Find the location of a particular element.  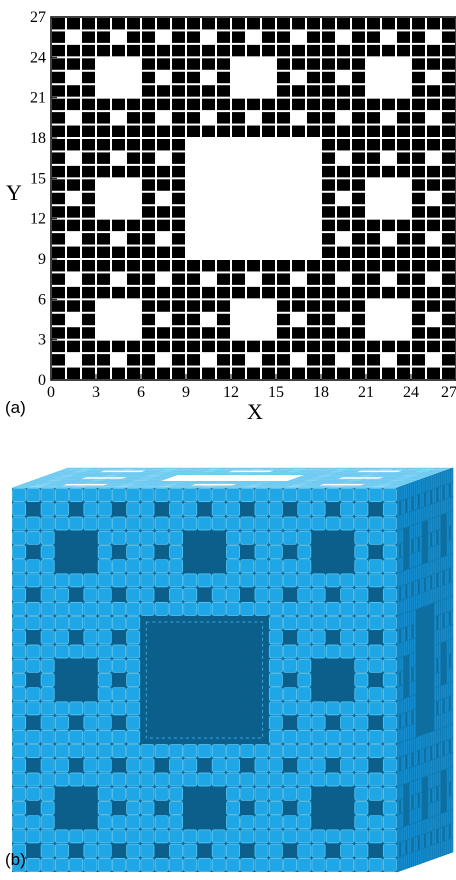

central-hole-depth is located at coordinates (204, 680).